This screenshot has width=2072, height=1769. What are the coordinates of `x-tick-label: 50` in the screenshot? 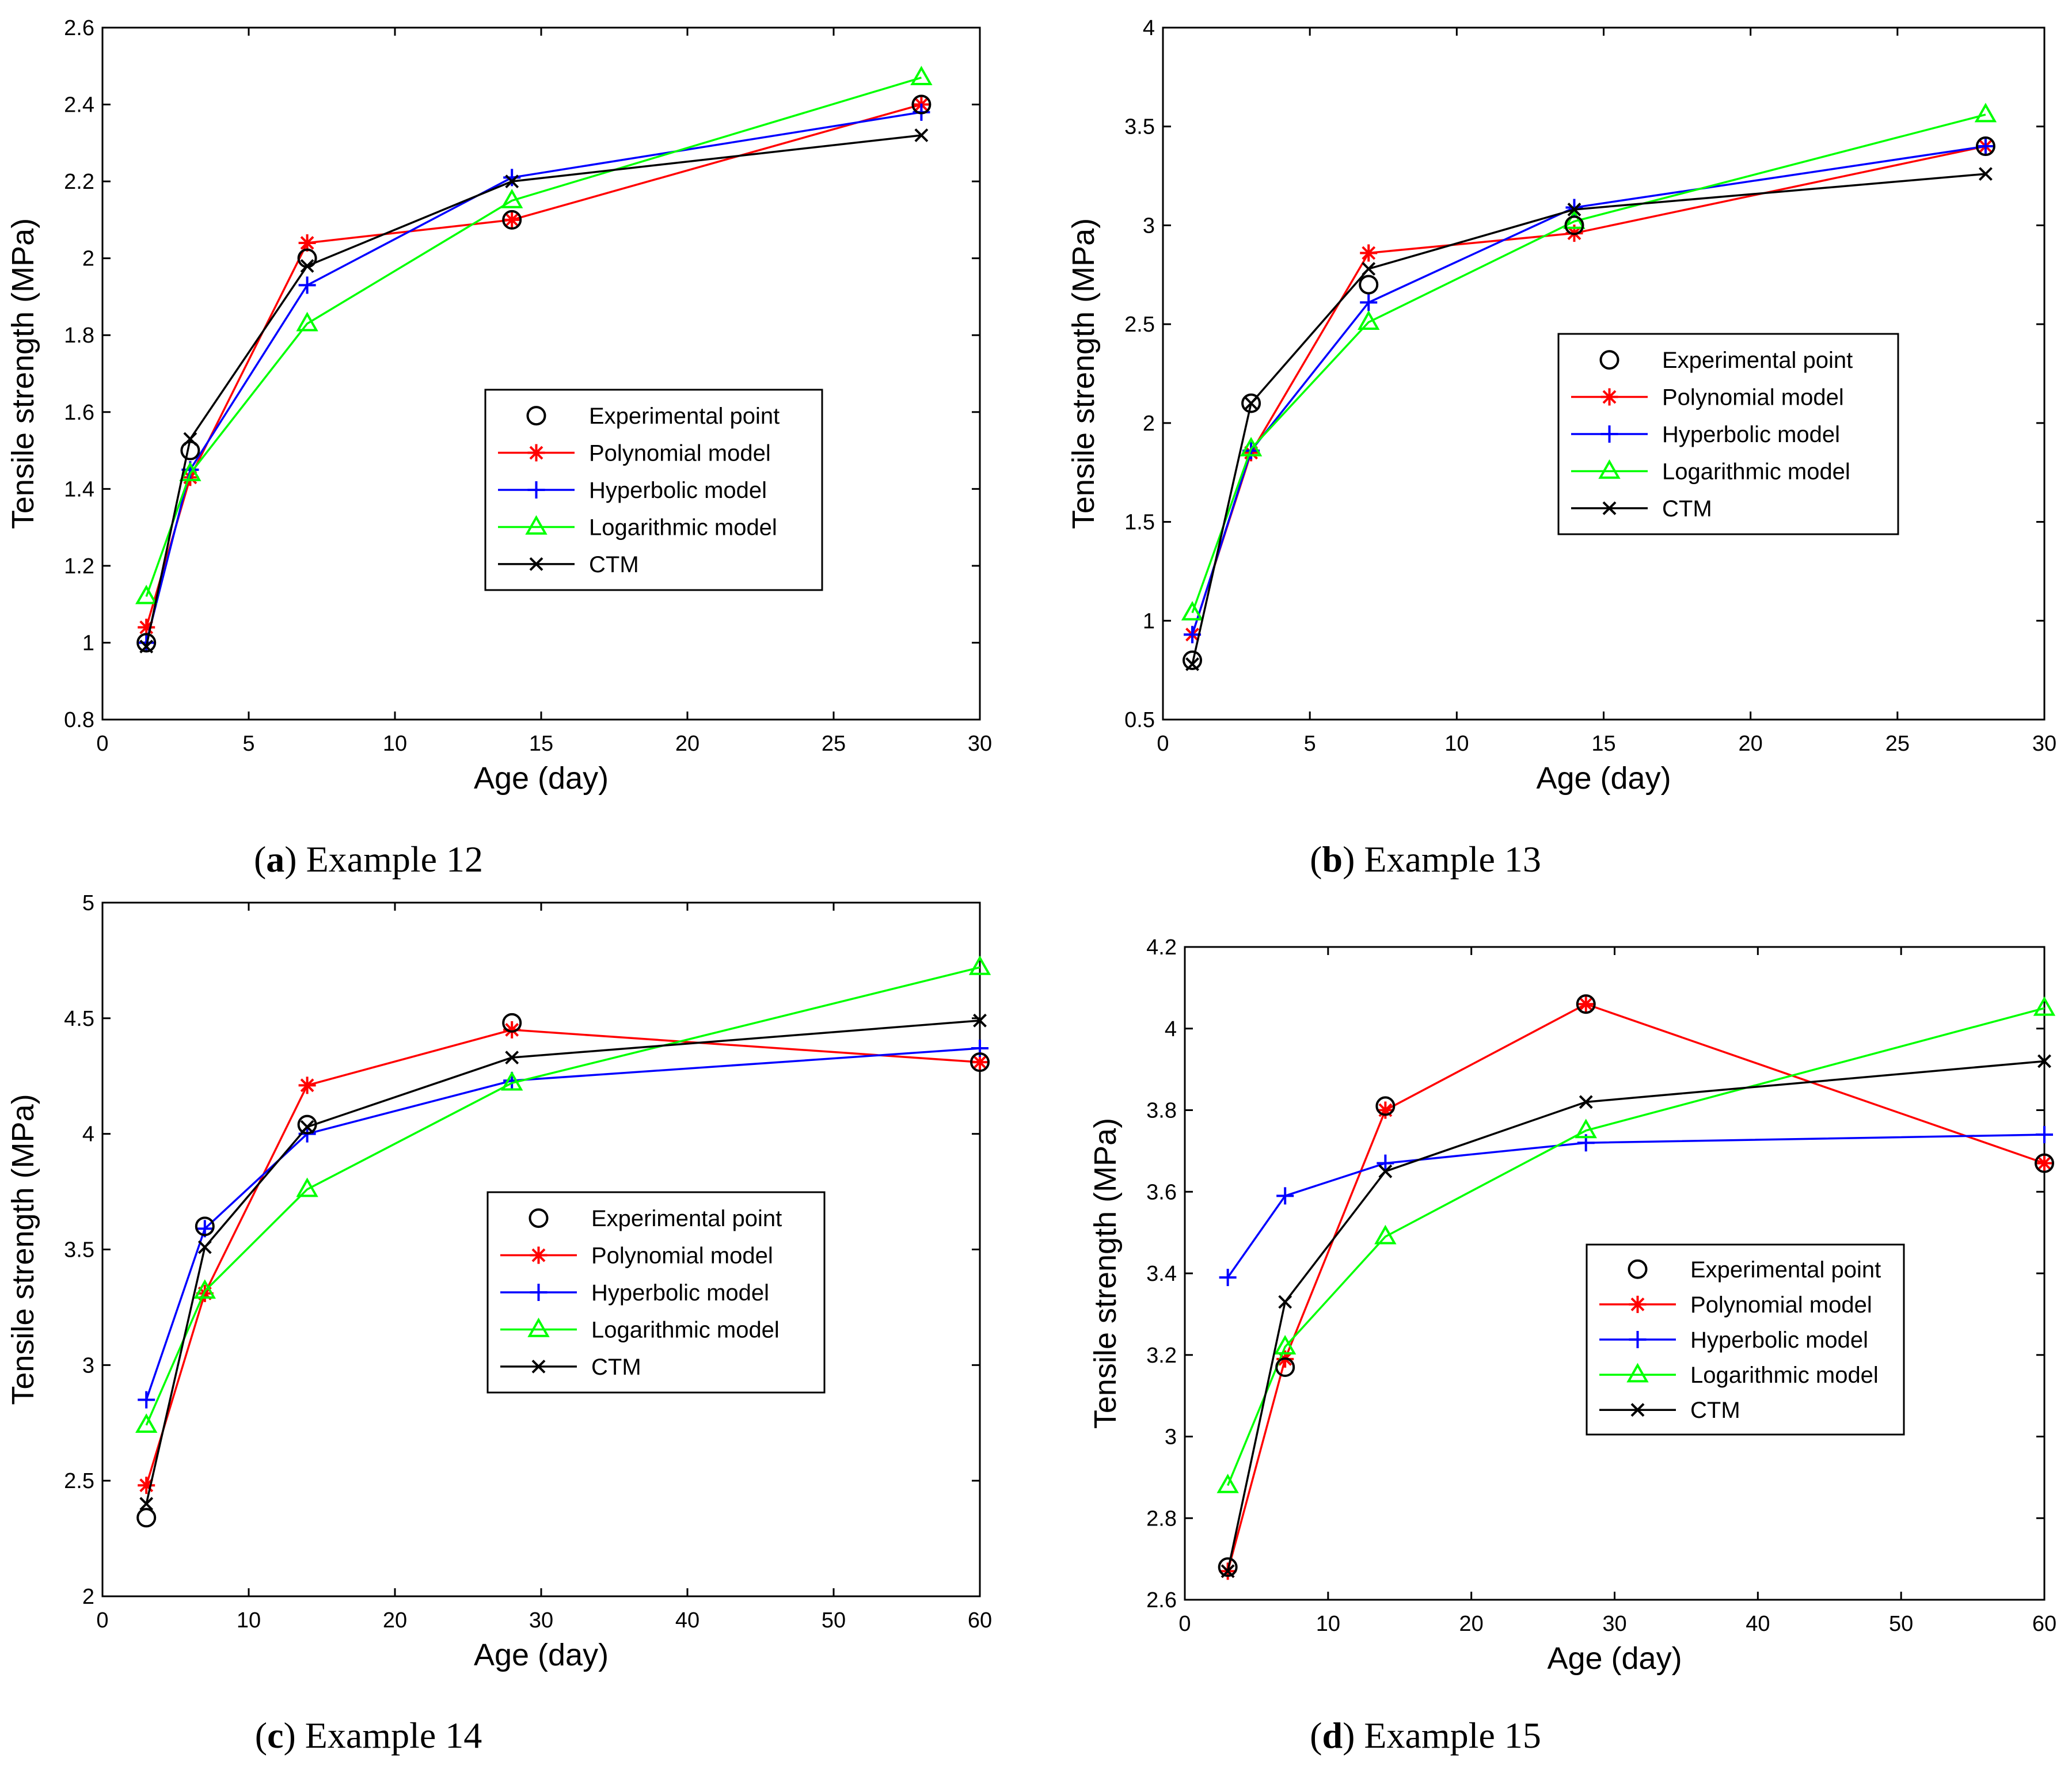 It's located at (834, 1620).